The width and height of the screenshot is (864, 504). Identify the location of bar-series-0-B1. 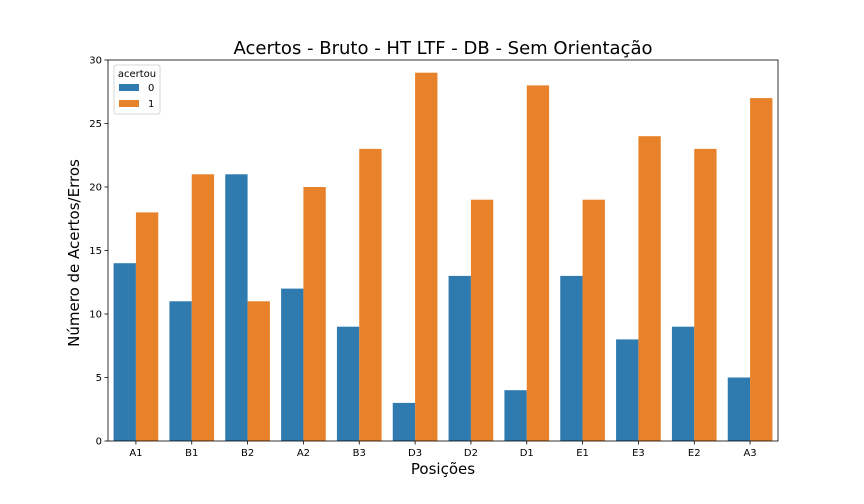
(180, 371).